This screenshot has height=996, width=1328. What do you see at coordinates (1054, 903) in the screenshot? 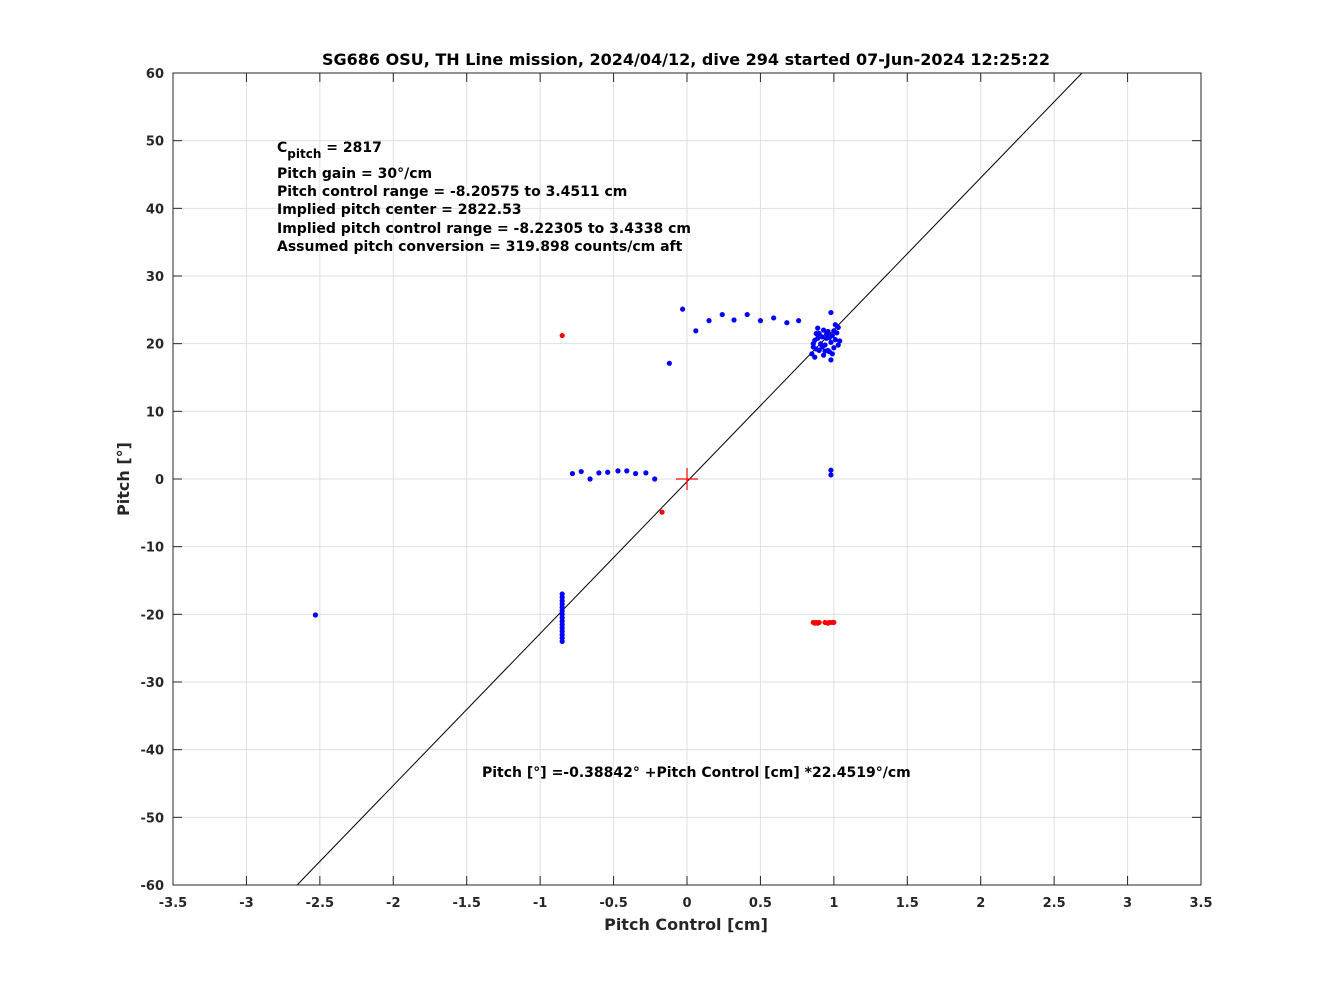
I see `x-tick-label: 2.5` at bounding box center [1054, 903].